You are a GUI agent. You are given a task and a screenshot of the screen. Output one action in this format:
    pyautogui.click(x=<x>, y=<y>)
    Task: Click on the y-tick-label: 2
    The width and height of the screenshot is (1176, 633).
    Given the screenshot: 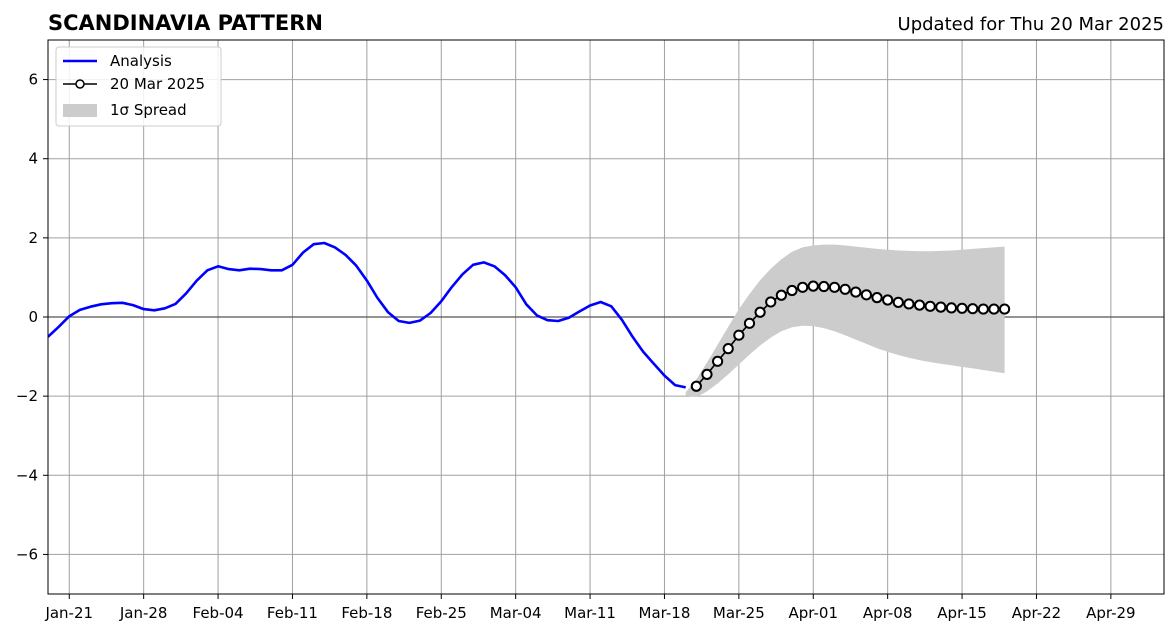 What is the action you would take?
    pyautogui.click(x=33, y=238)
    